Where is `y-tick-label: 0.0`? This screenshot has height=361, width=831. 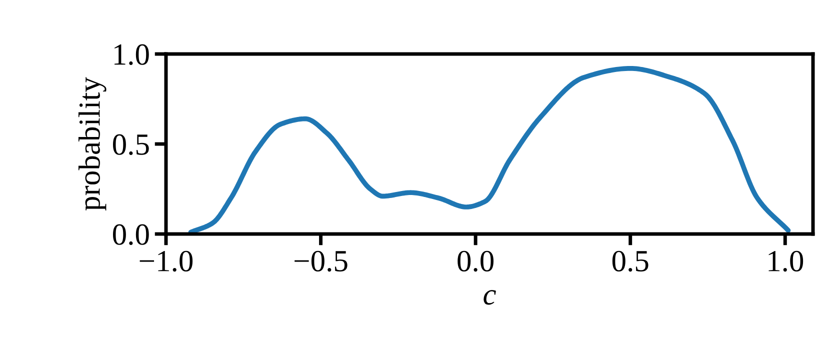 y-tick-label: 0.0 is located at coordinates (131, 235).